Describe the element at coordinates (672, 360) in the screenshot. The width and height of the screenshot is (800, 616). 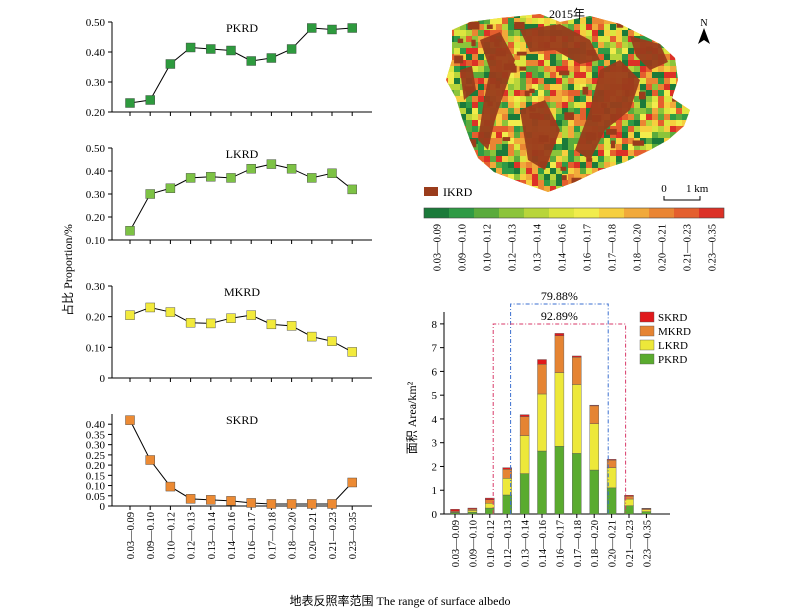
I see `legend-label: PKRD` at that location.